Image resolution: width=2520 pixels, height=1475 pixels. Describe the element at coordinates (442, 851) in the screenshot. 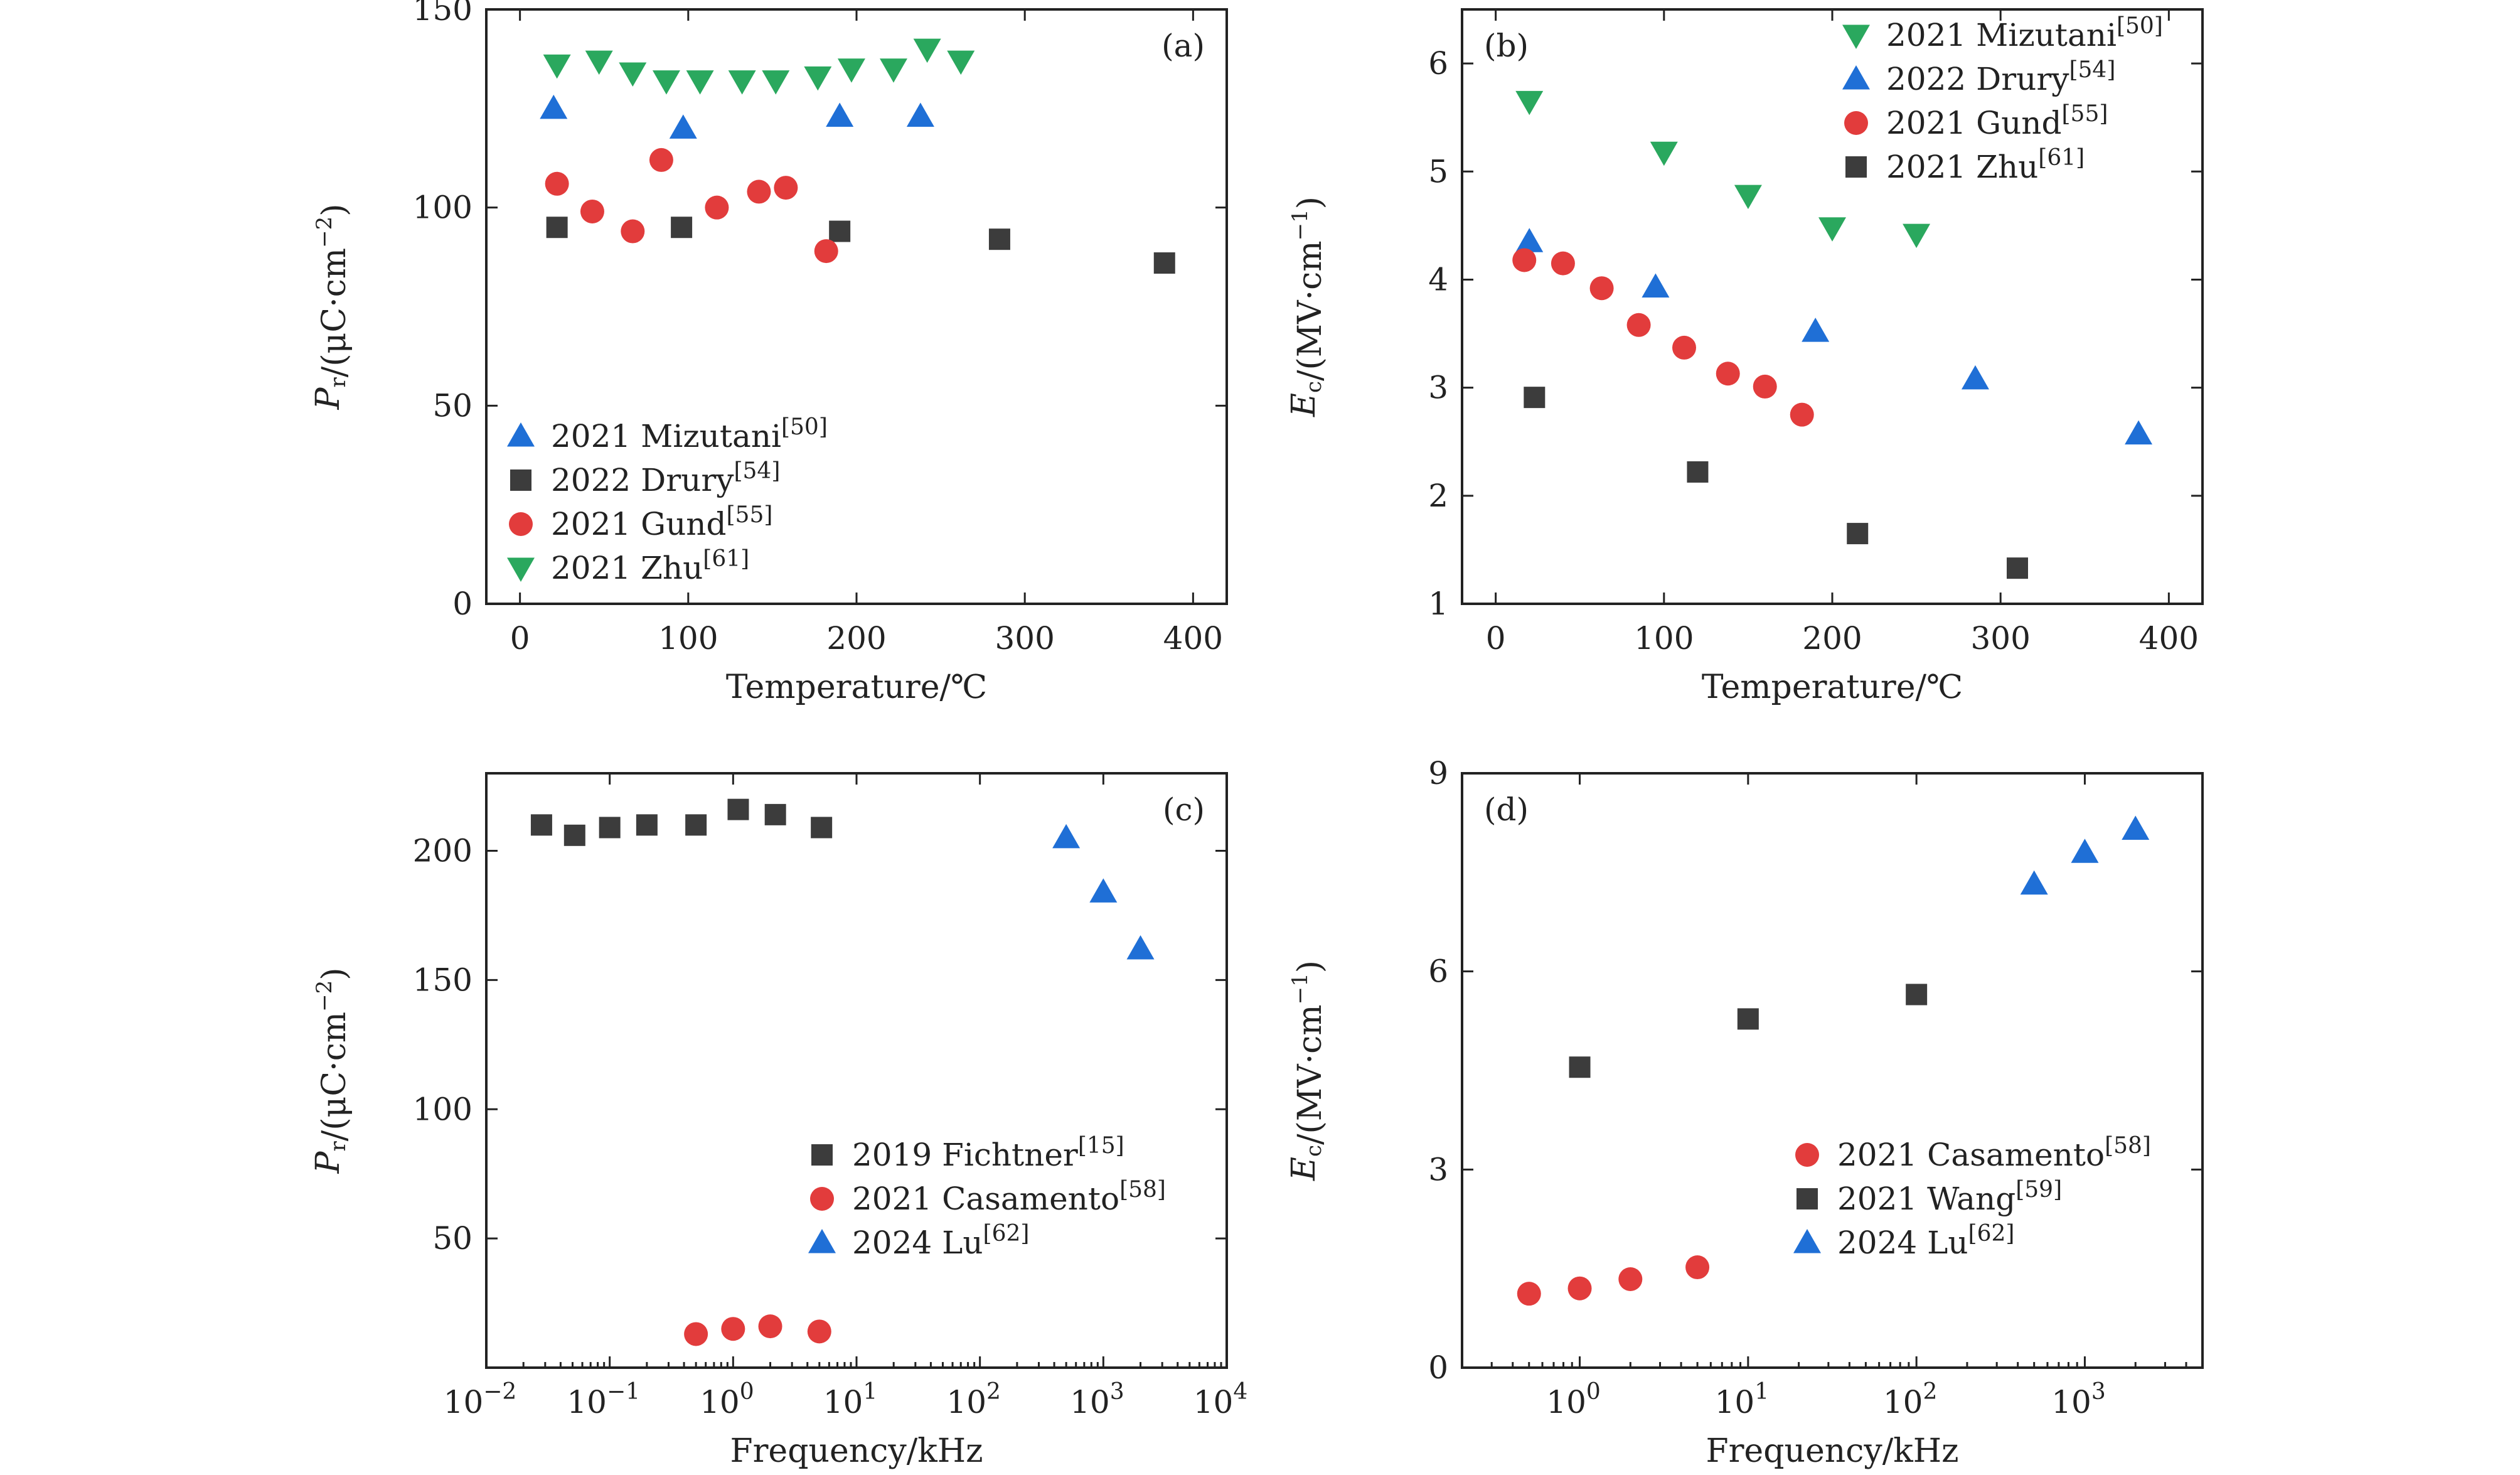

I see `y-tick-label: 200` at that location.